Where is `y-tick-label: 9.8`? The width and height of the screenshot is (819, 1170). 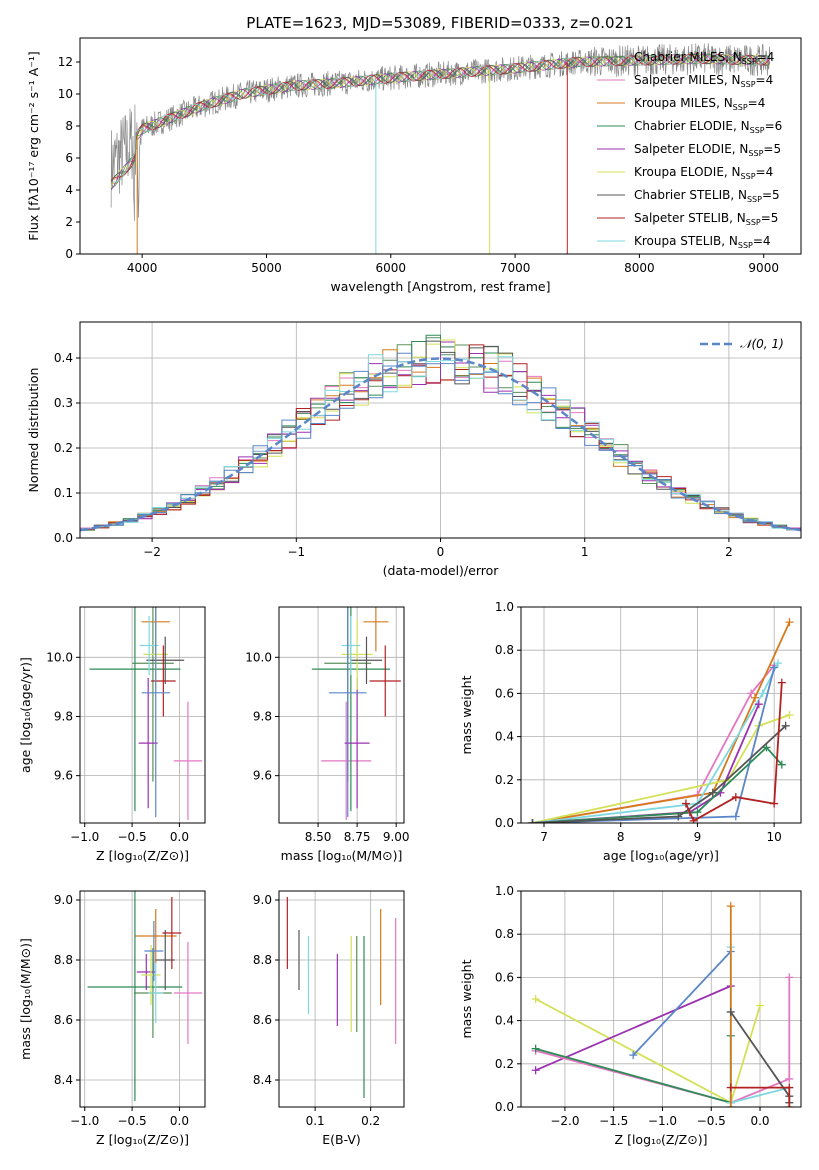
y-tick-label: 9.8 is located at coordinates (63, 716).